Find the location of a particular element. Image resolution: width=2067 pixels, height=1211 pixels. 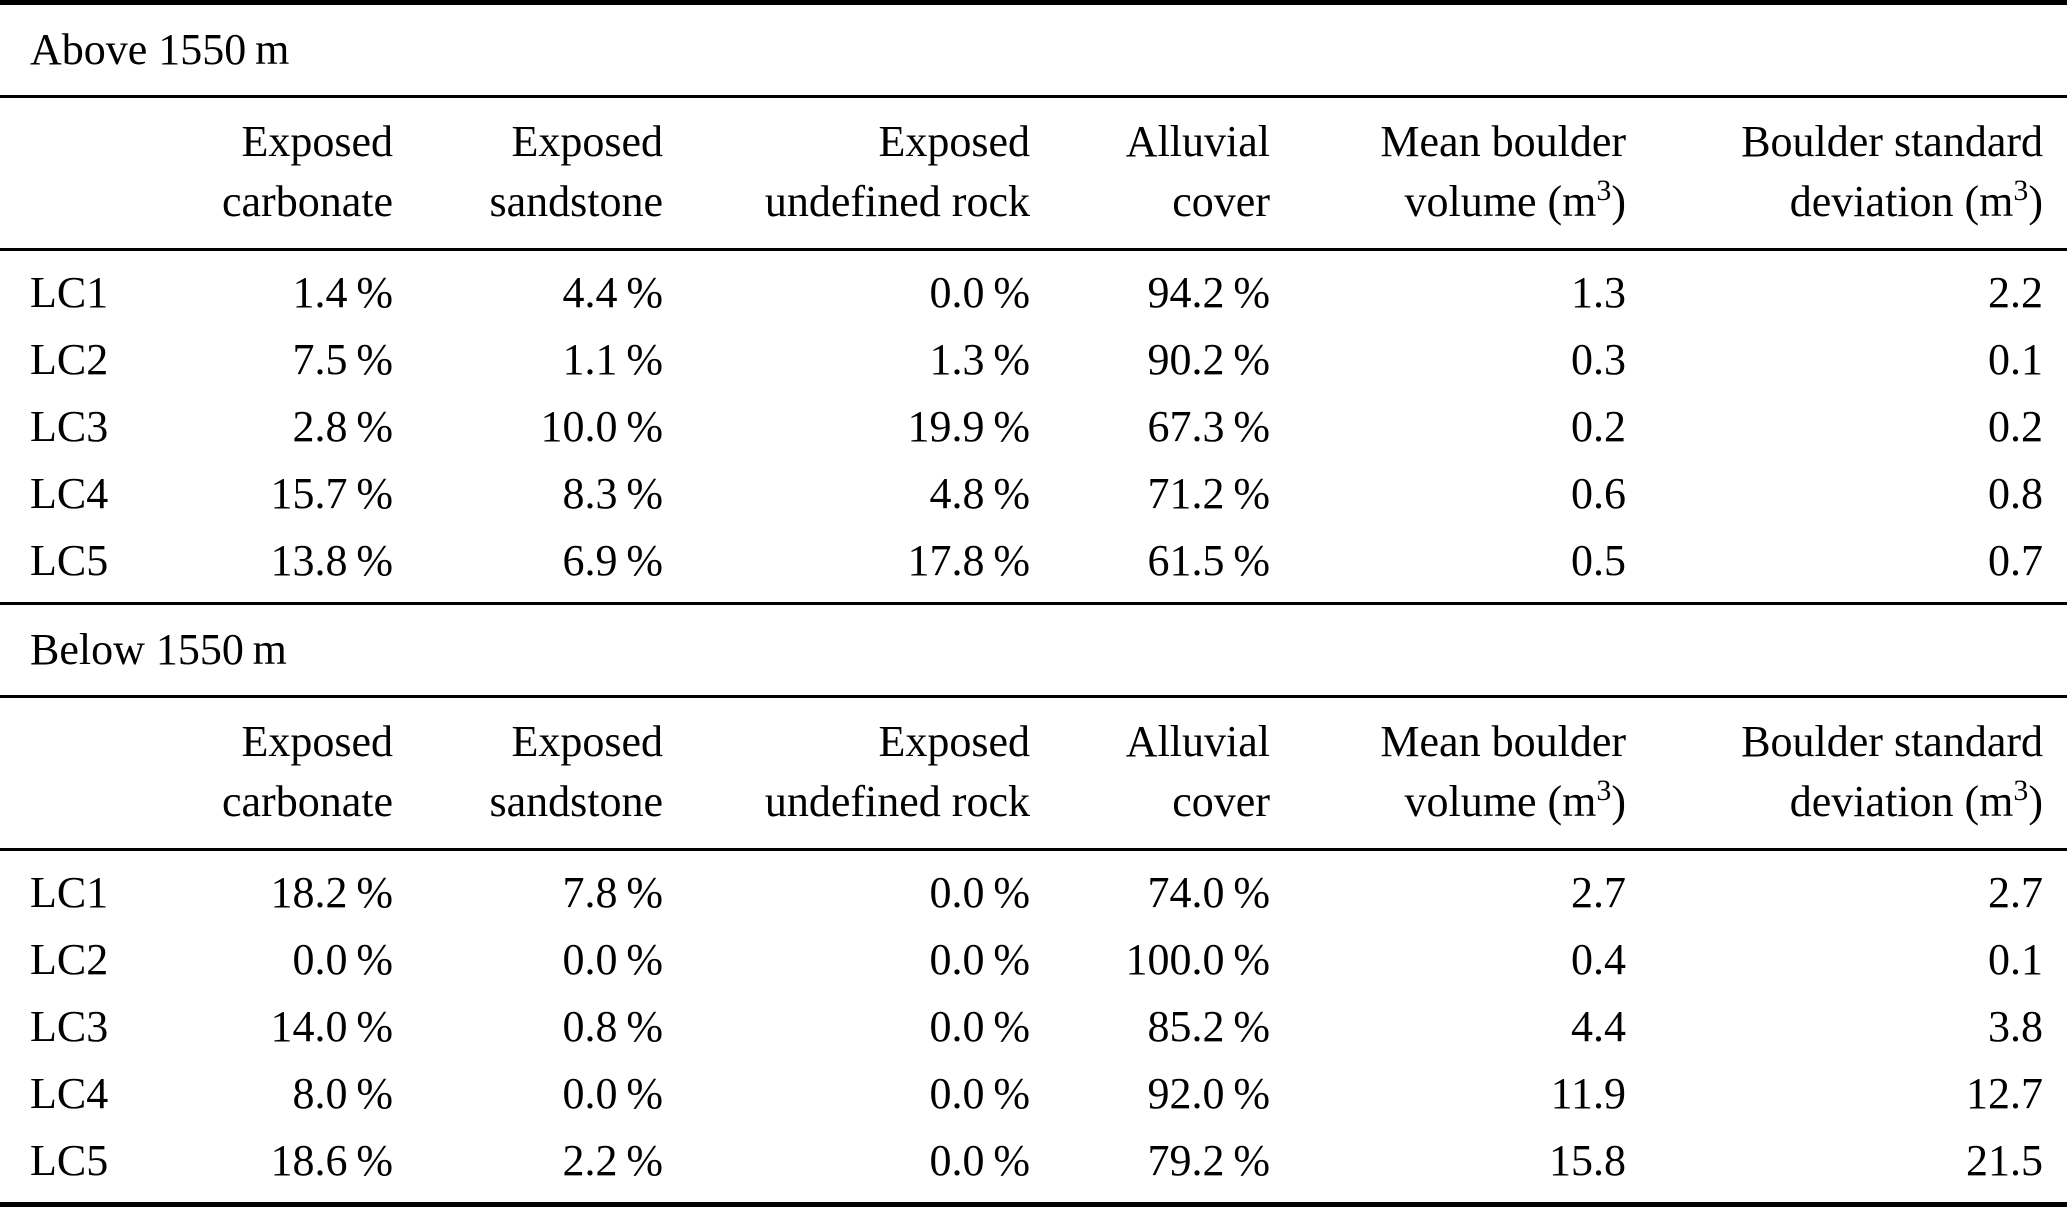

cell-boulder-standard-deviation: 0.2 is located at coordinates (2015, 426).